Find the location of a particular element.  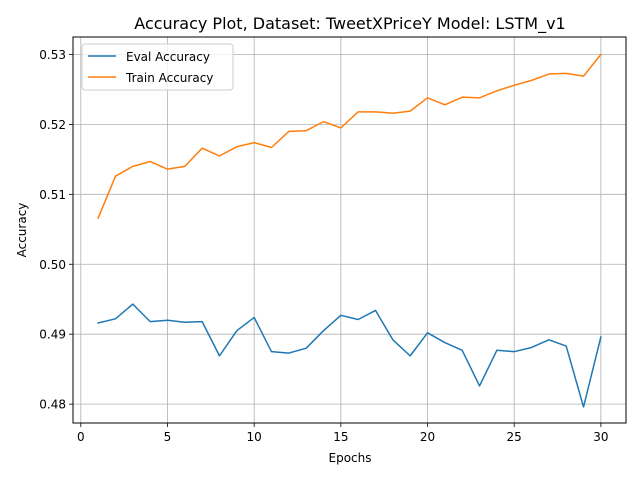

x-tick-label: 10 is located at coordinates (254, 437).